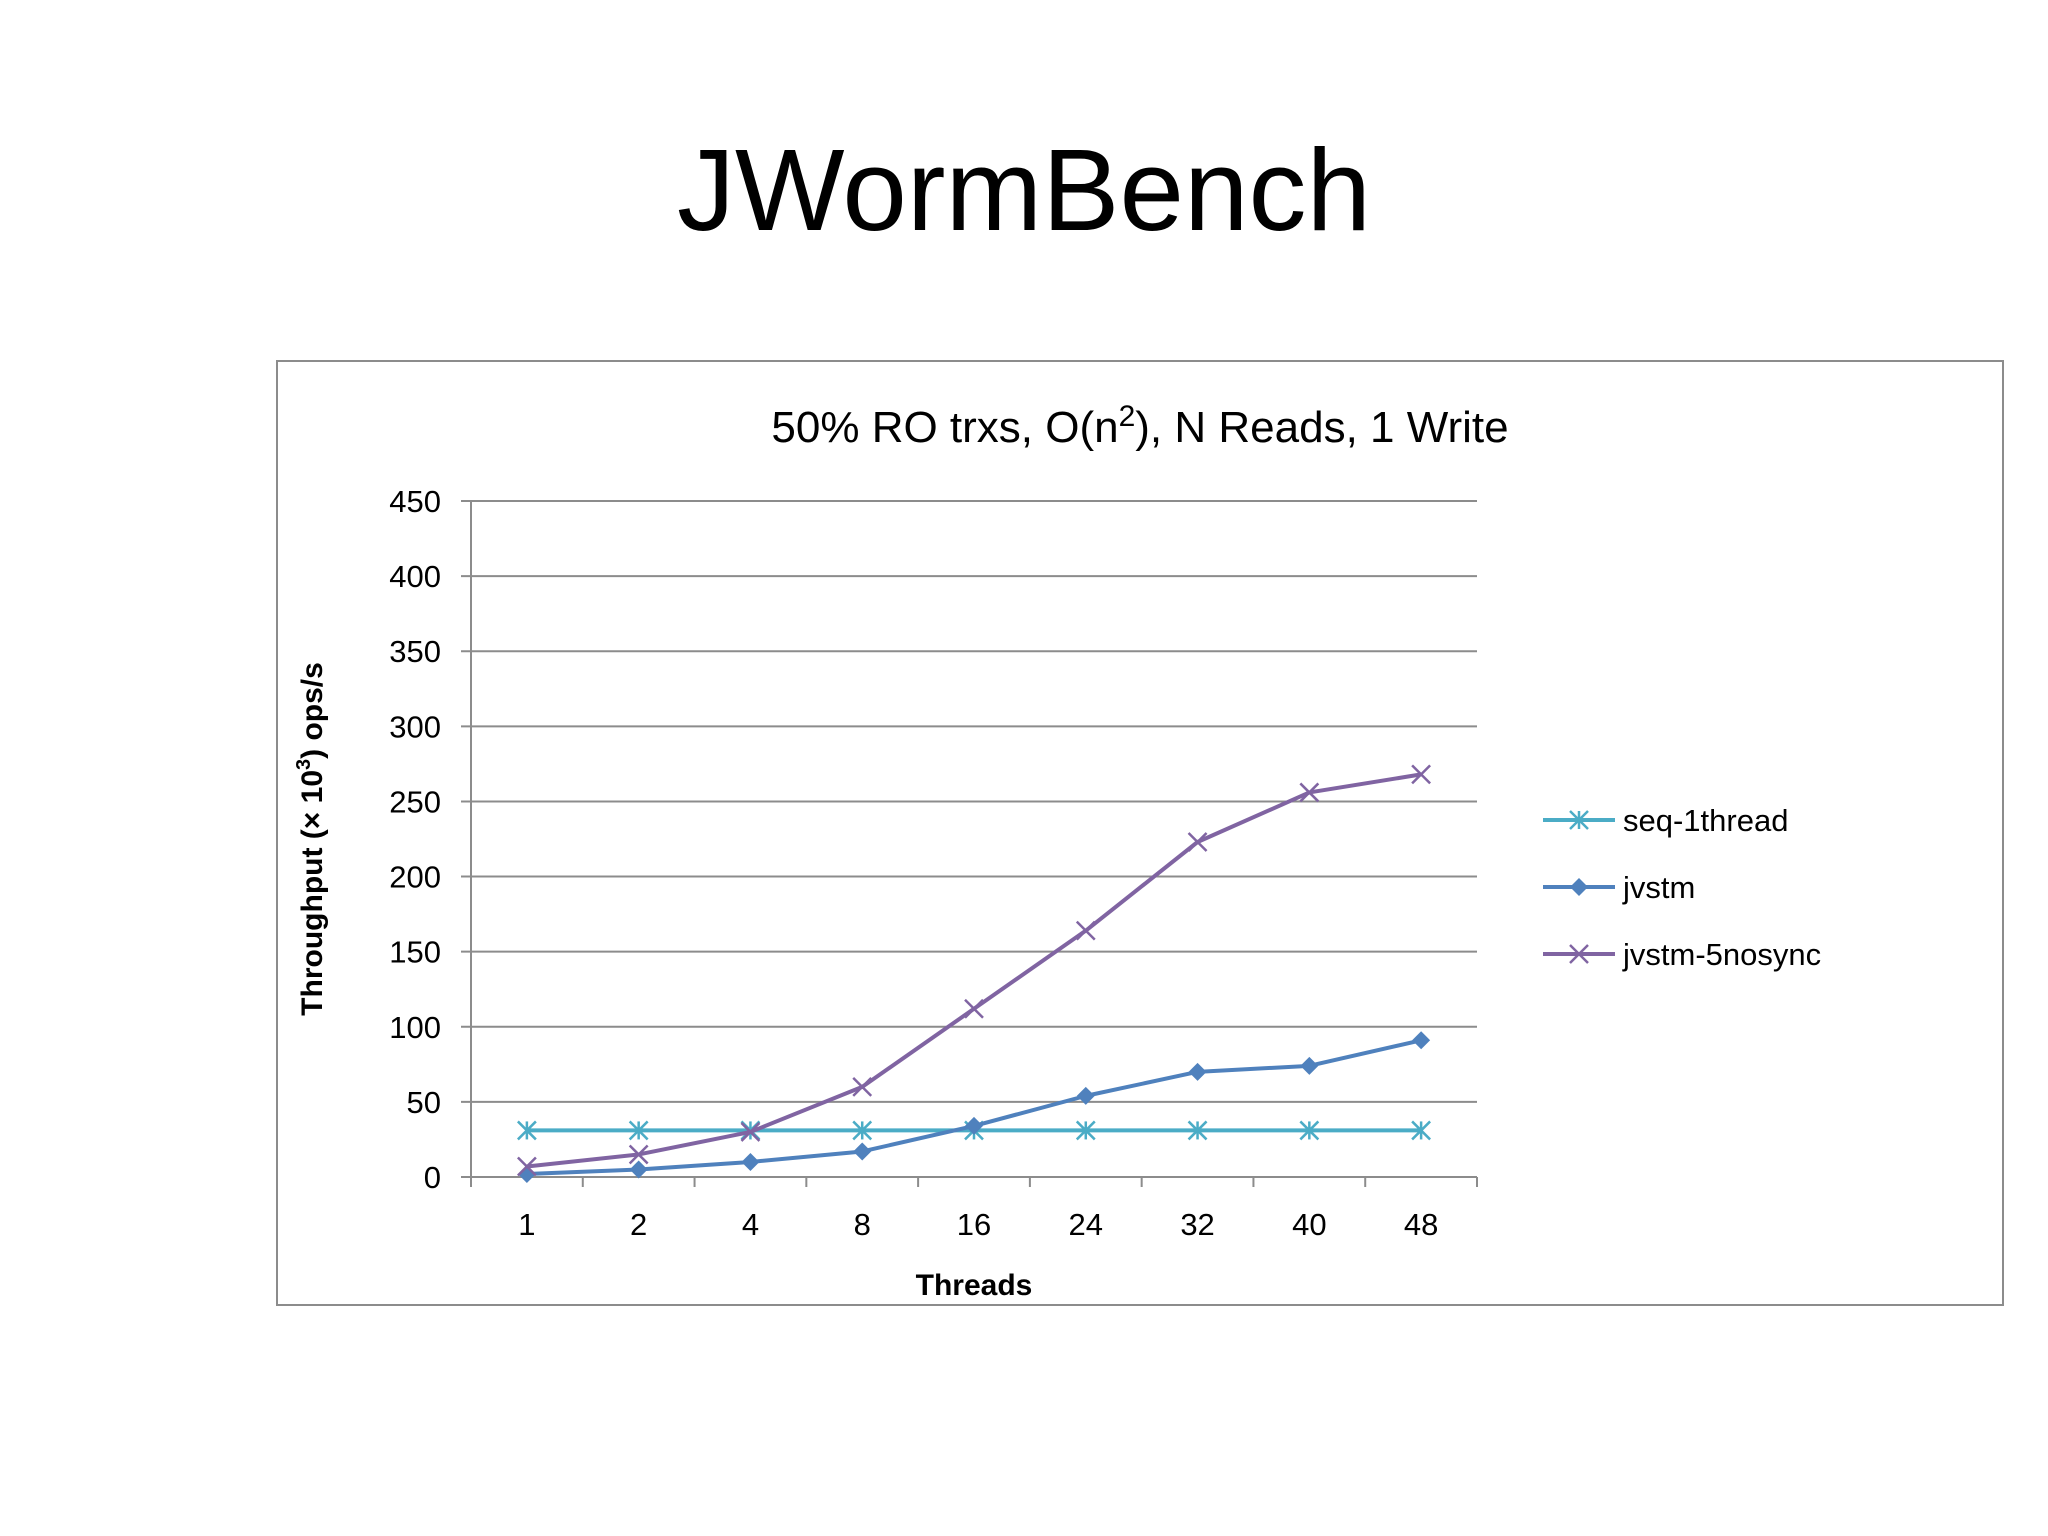  Describe the element at coordinates (415, 877) in the screenshot. I see `y-tick-label: 200` at that location.